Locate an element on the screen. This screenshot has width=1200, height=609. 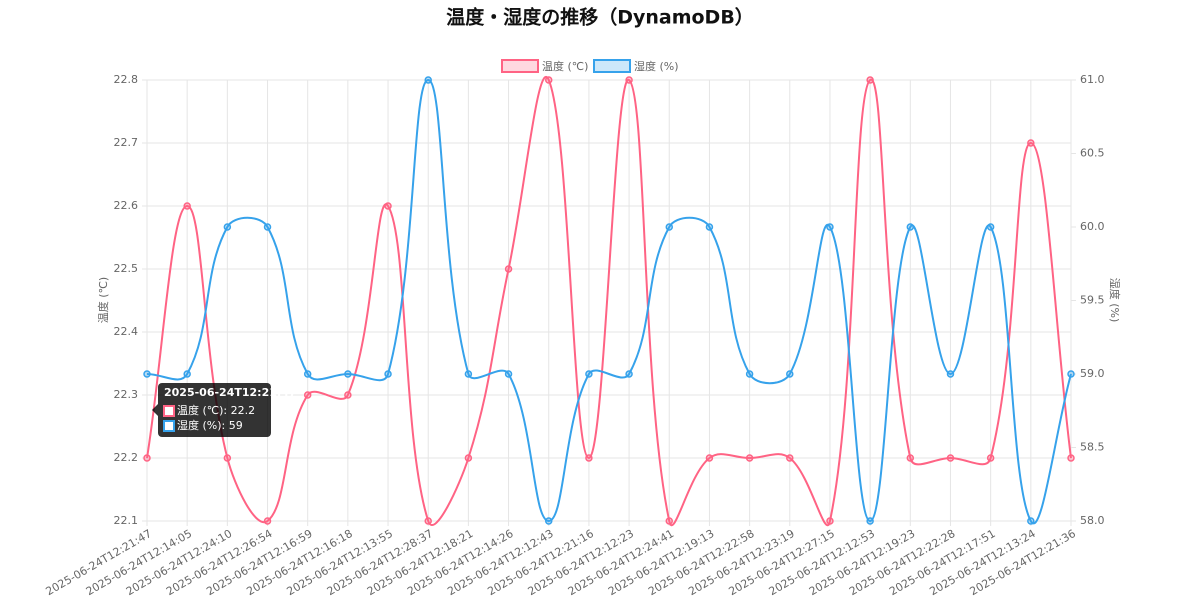
y-tick-label: 22.7 is located at coordinates (126, 142).